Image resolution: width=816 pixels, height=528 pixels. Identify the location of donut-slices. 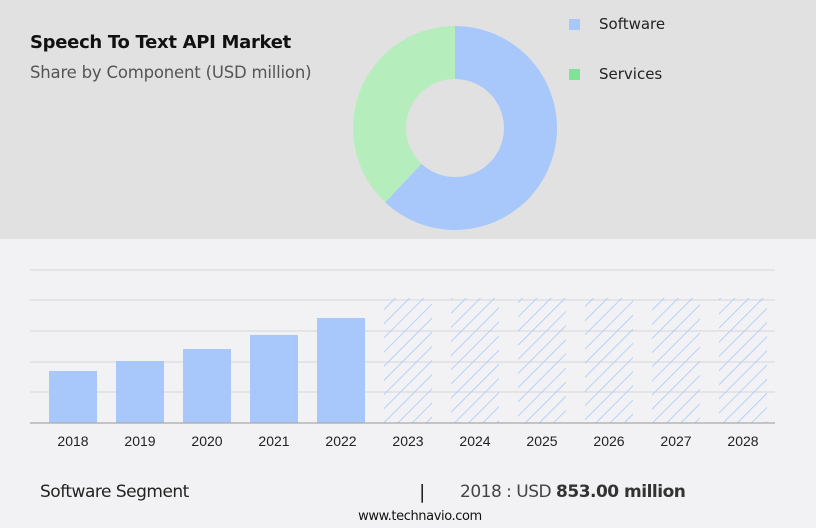
(455, 128).